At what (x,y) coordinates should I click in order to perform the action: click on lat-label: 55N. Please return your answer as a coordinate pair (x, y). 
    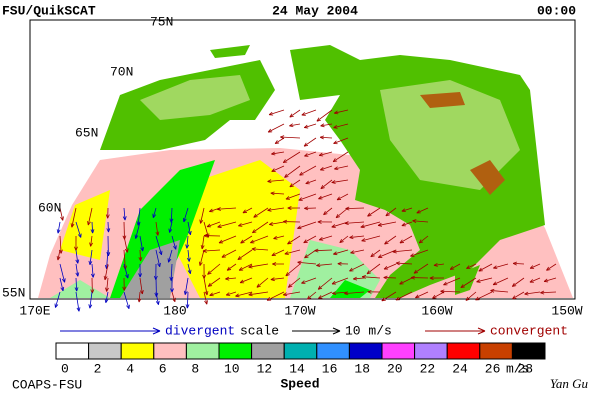
    Looking at the image, I should click on (13, 292).